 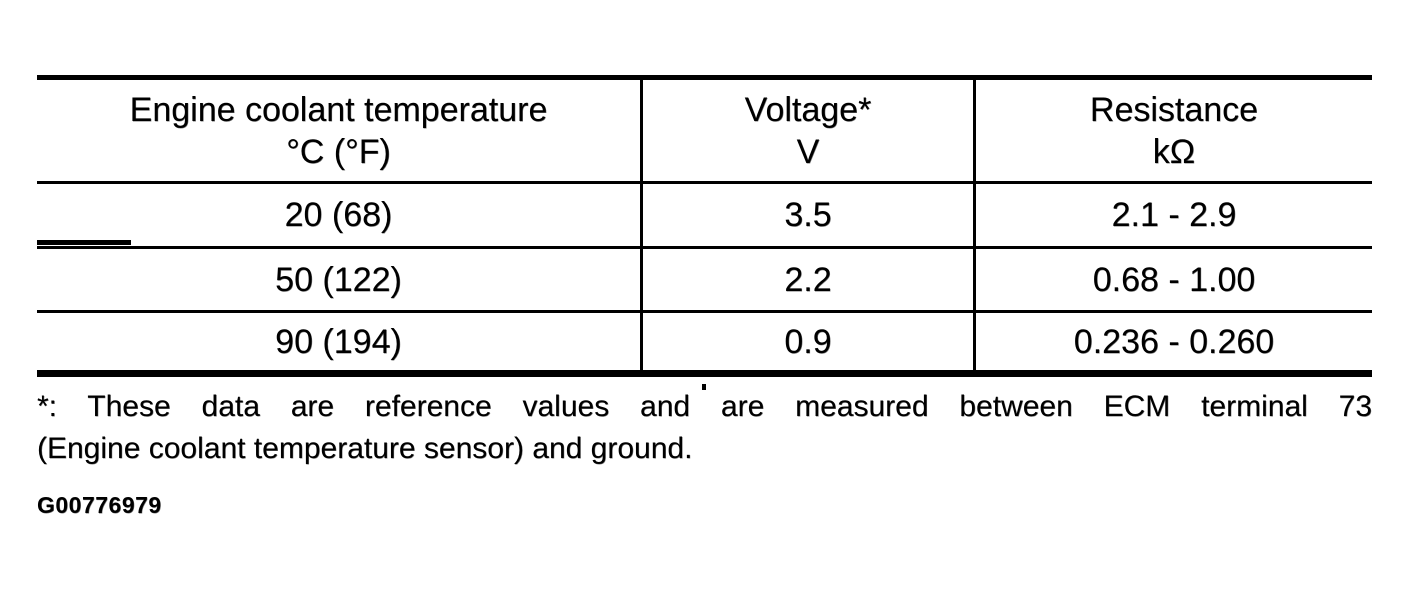 I want to click on table-cell-voltage-row1: 3.5, so click(x=806, y=213).